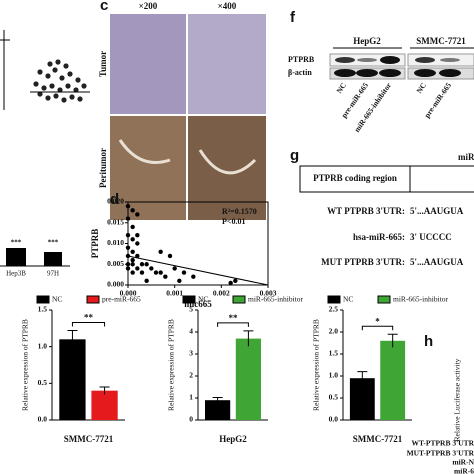 The height and width of the screenshot is (474, 474). I want to click on panel-label: d, so click(114, 199).